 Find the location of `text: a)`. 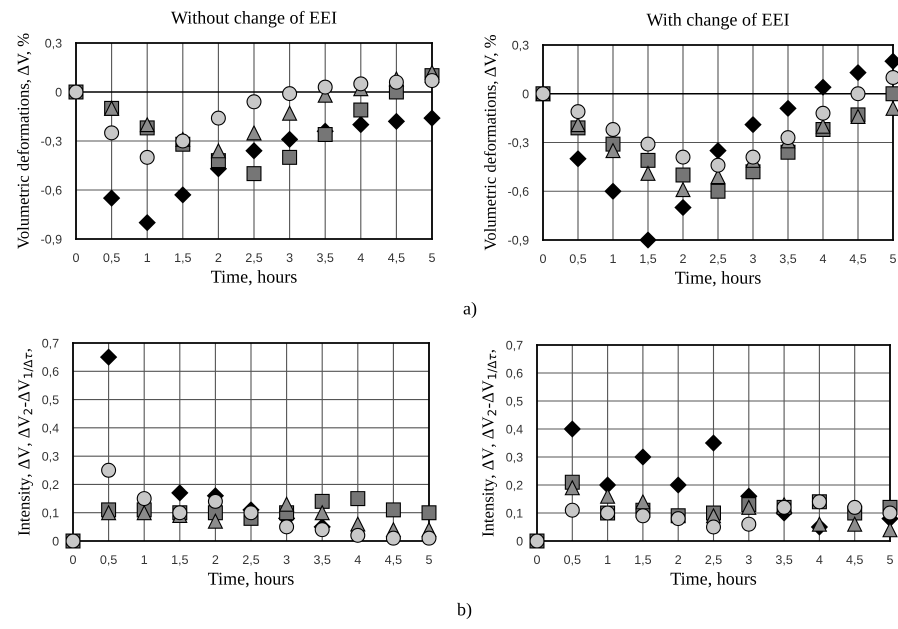

text: a) is located at coordinates (470, 310).